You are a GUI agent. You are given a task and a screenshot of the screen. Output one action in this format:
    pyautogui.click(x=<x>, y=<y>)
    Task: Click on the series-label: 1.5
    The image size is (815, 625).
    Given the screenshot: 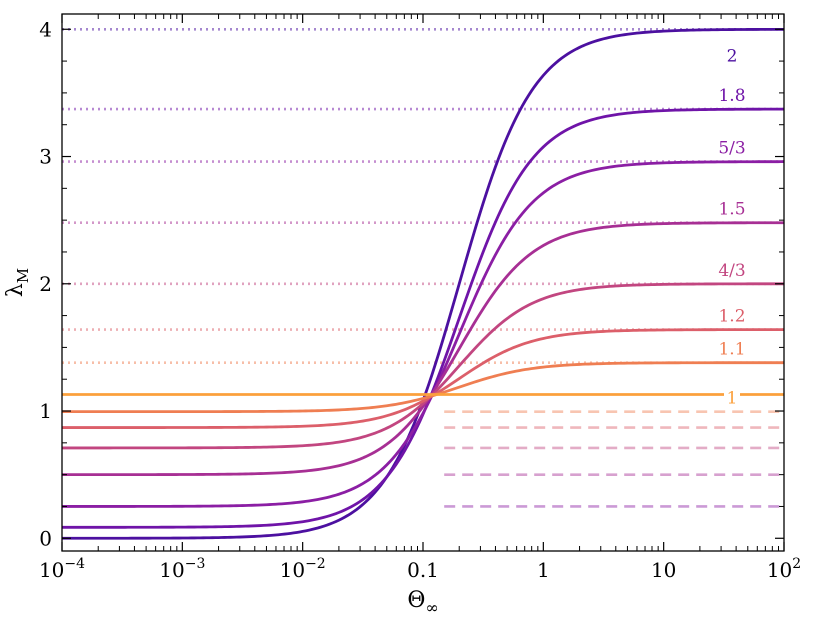 What is the action you would take?
    pyautogui.click(x=731, y=210)
    